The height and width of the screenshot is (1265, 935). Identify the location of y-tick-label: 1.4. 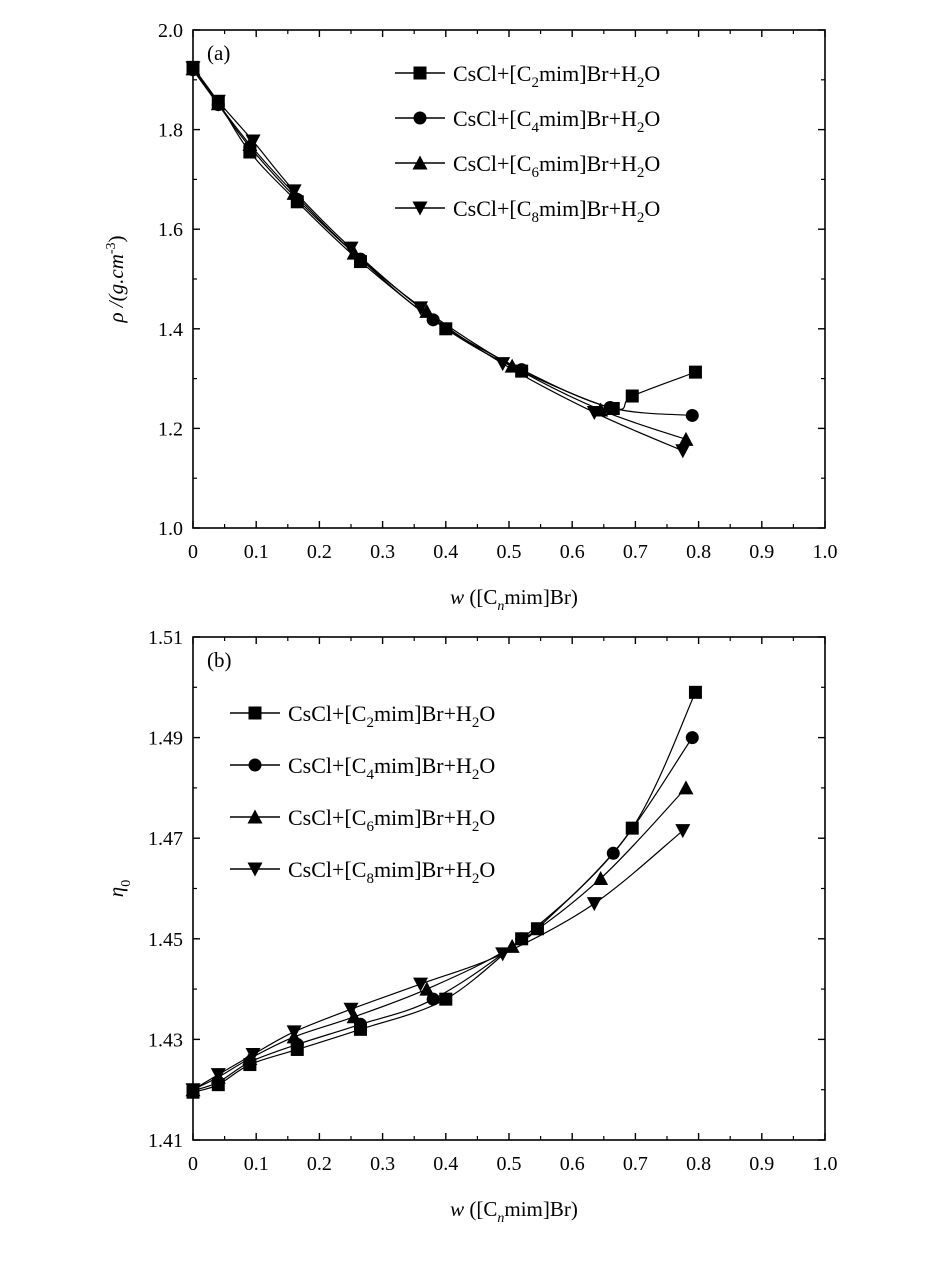
(170, 330).